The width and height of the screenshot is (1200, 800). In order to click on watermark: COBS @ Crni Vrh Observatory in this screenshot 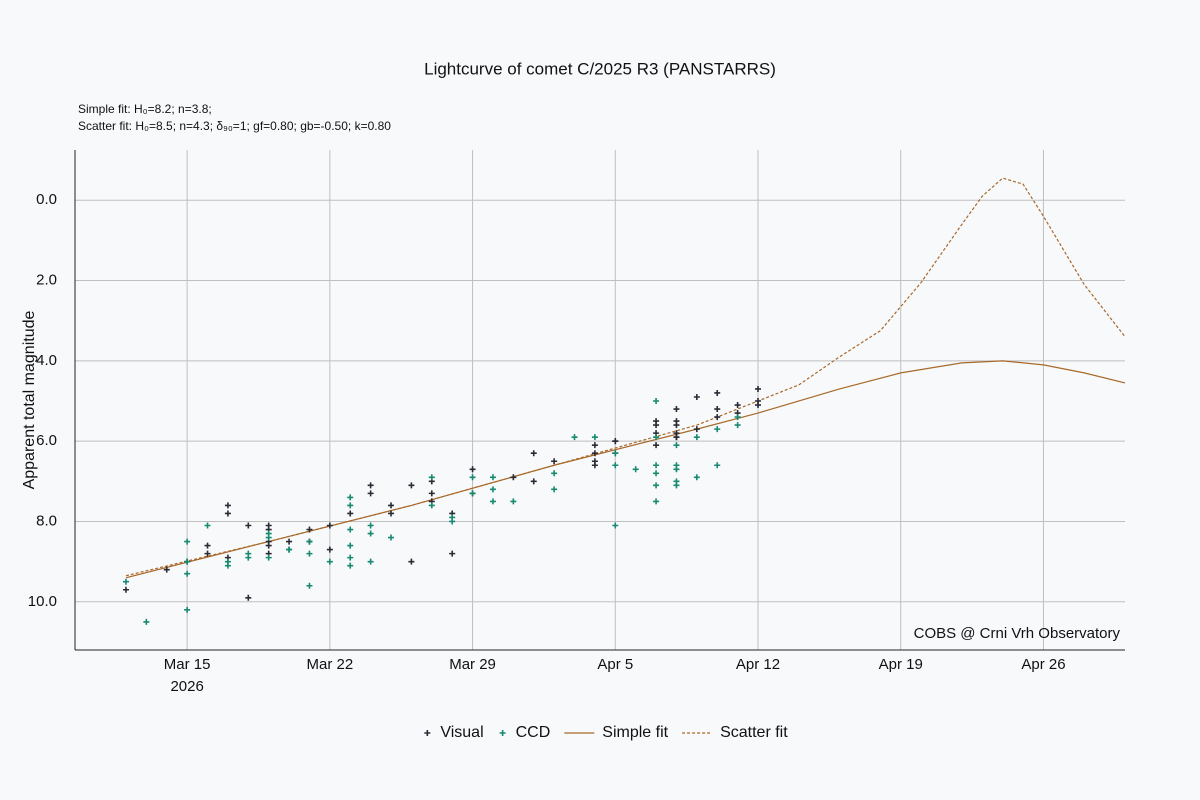, I will do `click(1017, 633)`.